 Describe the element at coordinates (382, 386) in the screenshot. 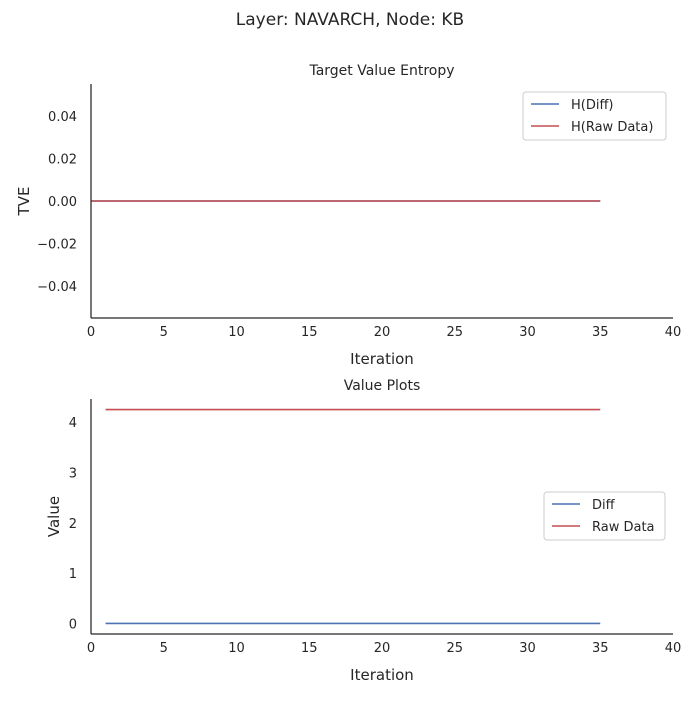

I see `subplot-title: Value Plots` at that location.